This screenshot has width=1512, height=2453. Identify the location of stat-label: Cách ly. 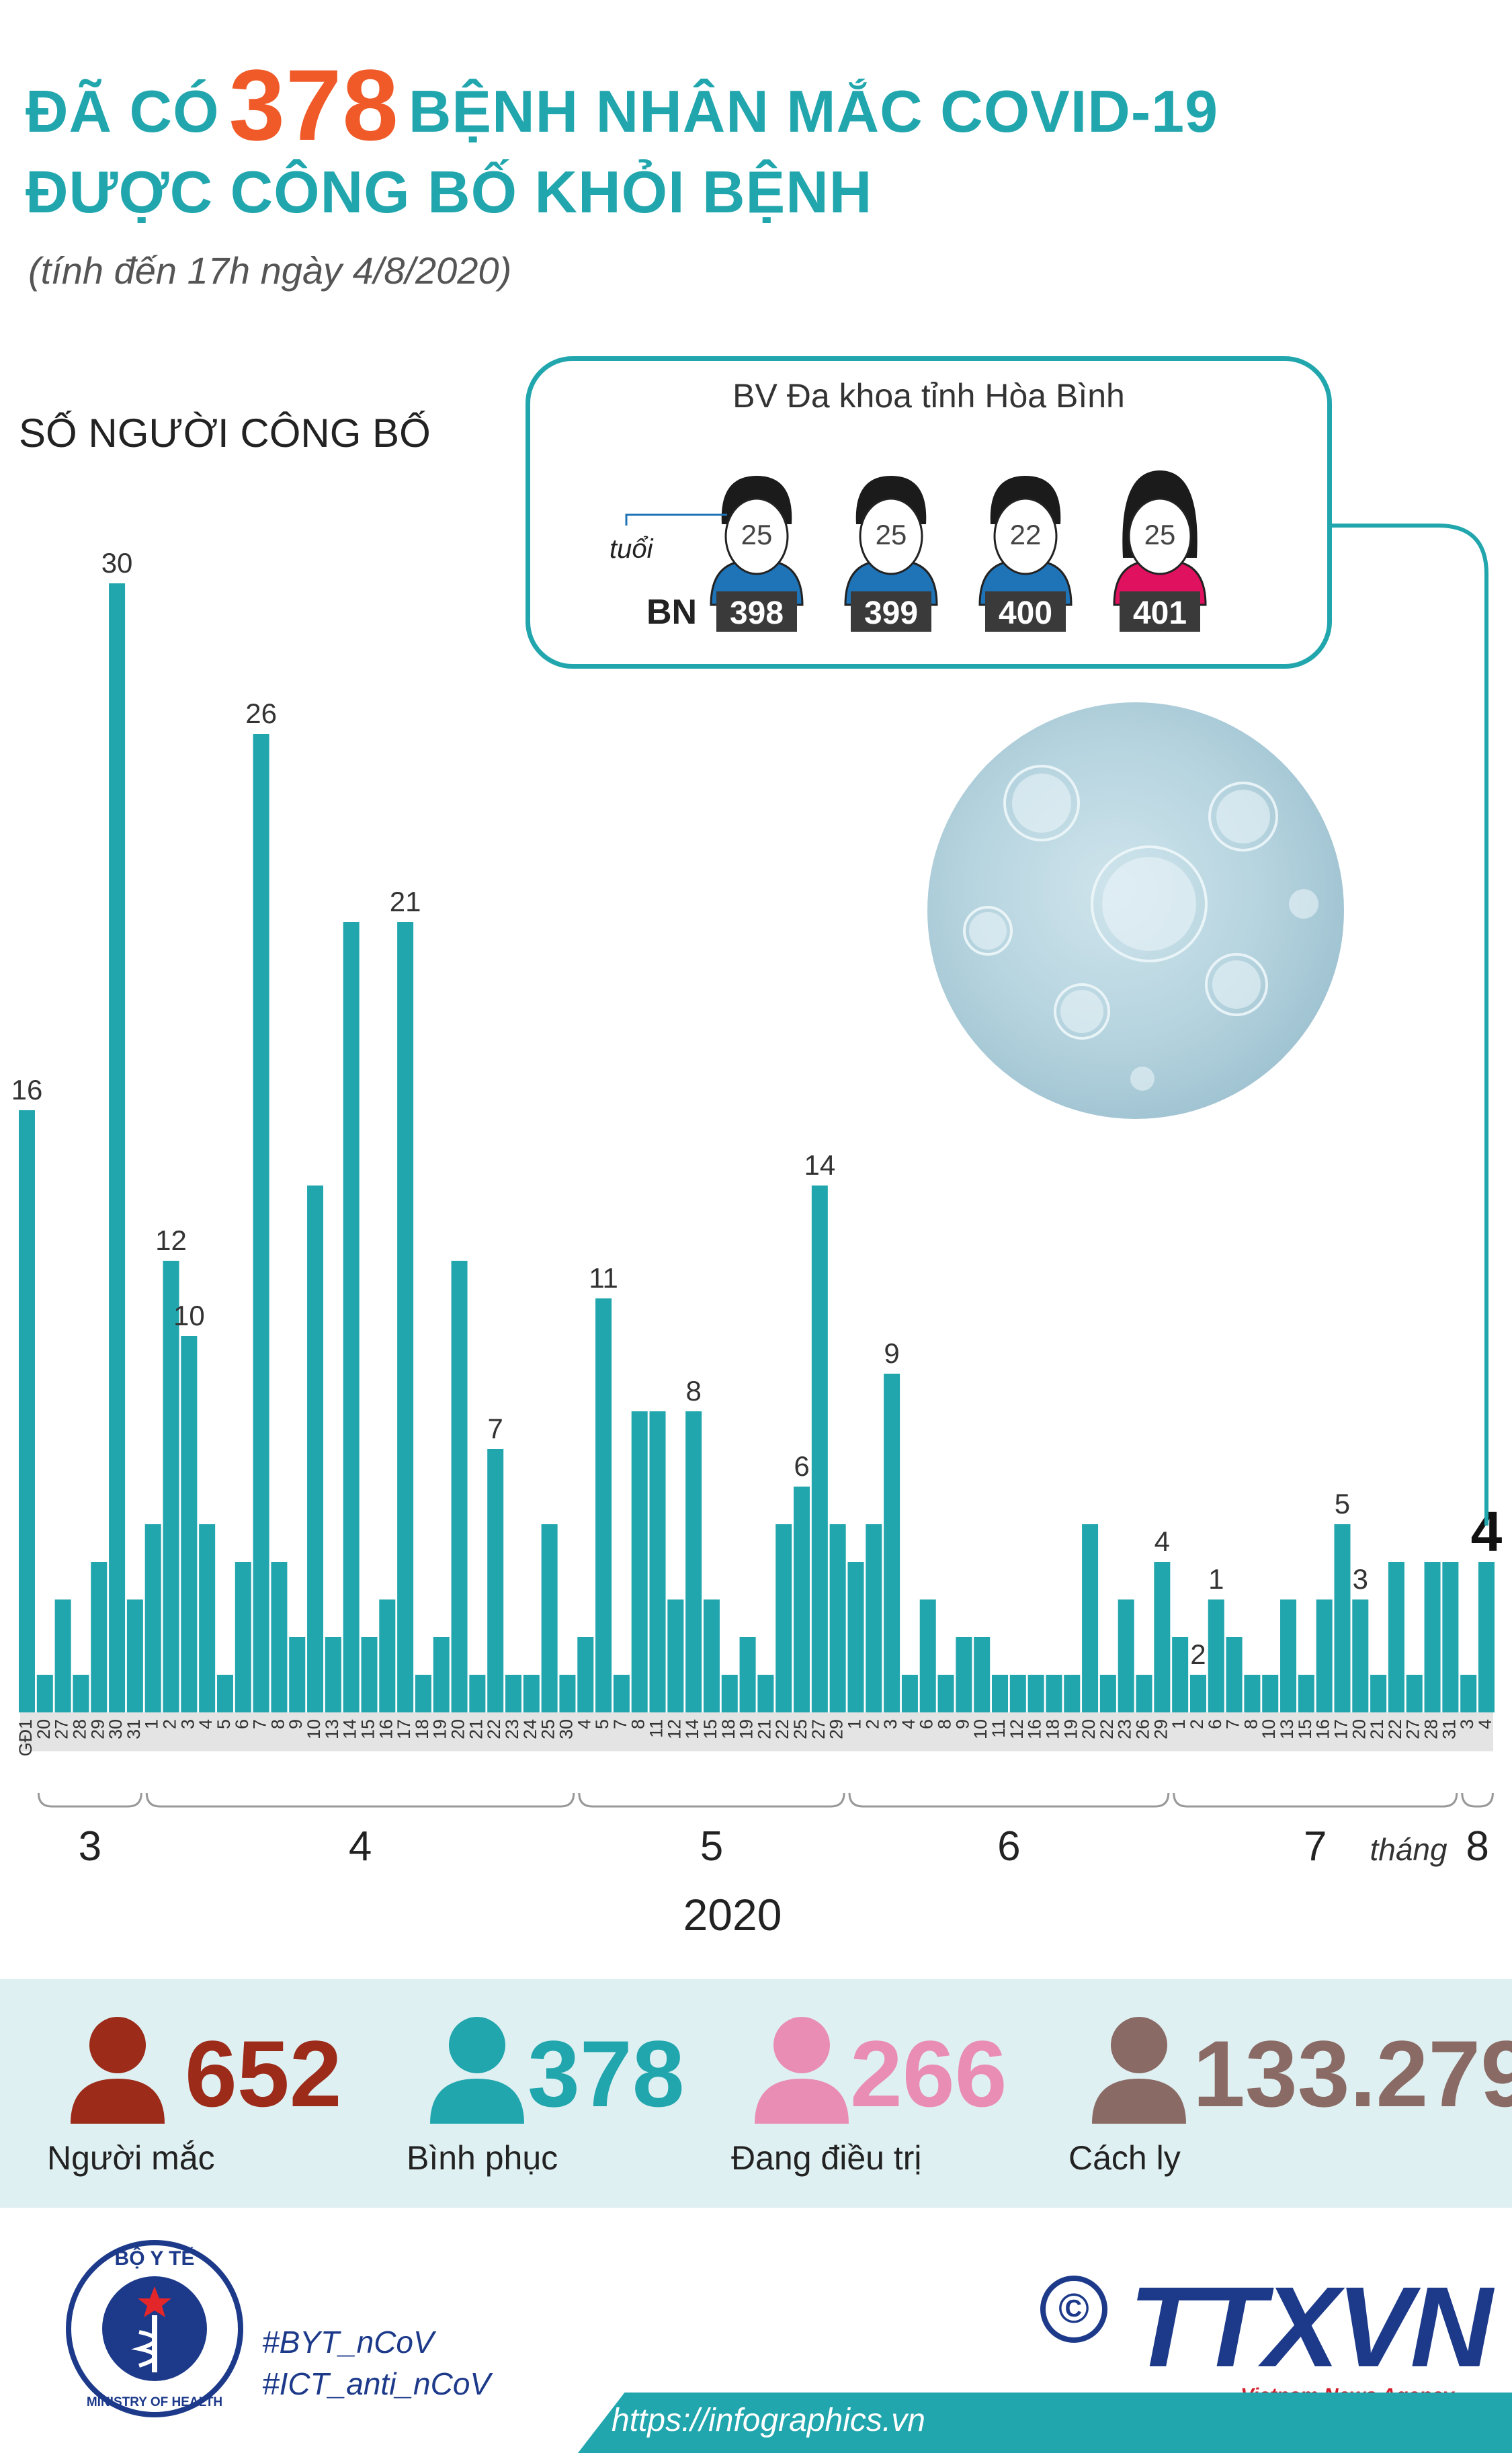
(1124, 2158).